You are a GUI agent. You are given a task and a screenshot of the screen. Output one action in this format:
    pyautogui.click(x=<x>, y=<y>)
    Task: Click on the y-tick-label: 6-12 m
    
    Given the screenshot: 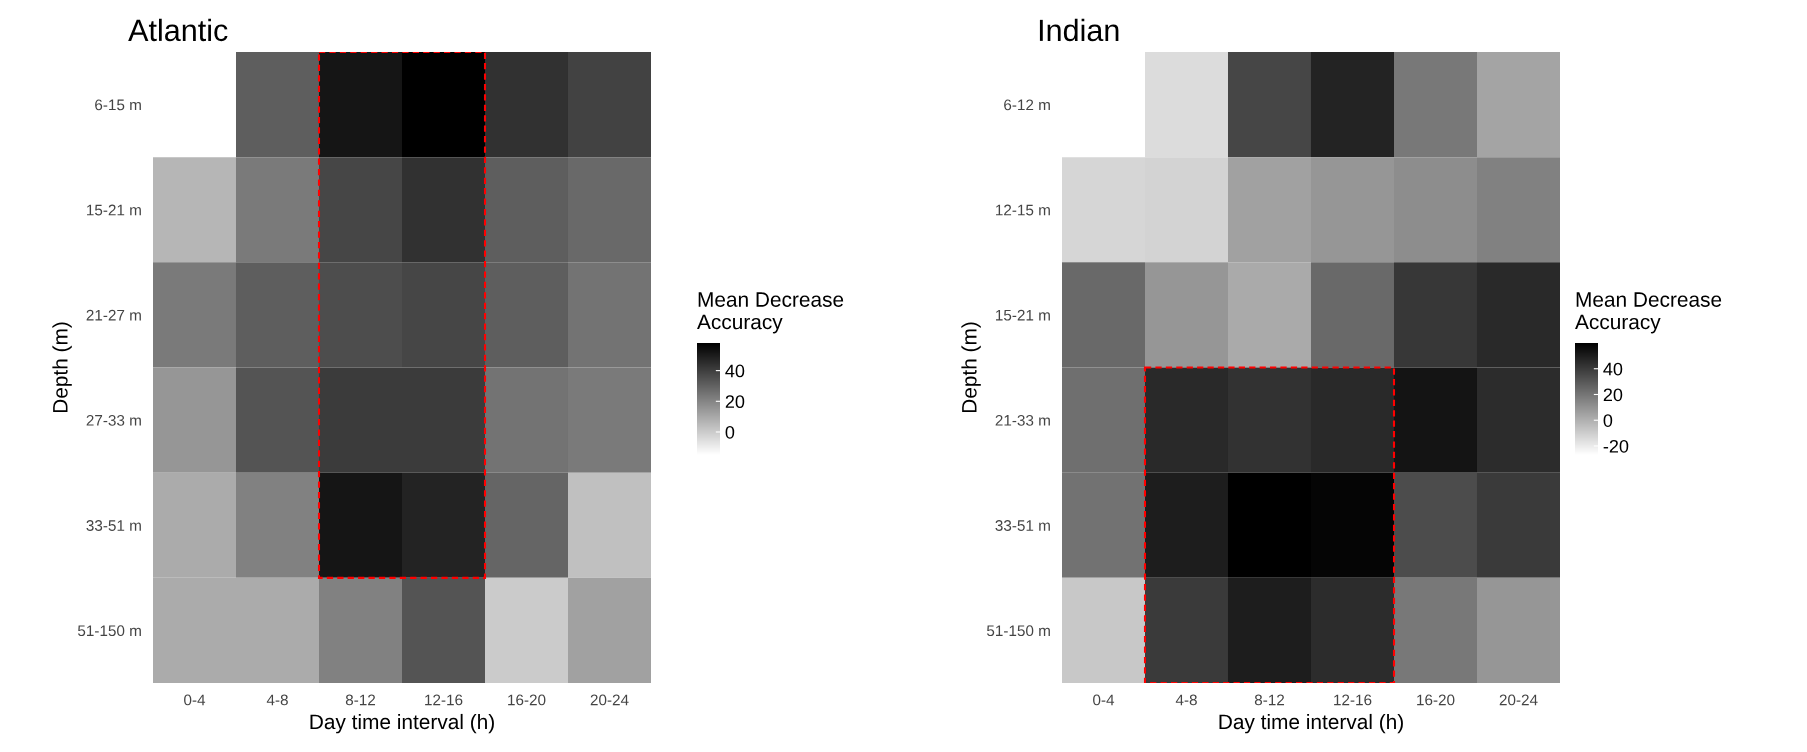 What is the action you would take?
    pyautogui.click(x=1027, y=105)
    